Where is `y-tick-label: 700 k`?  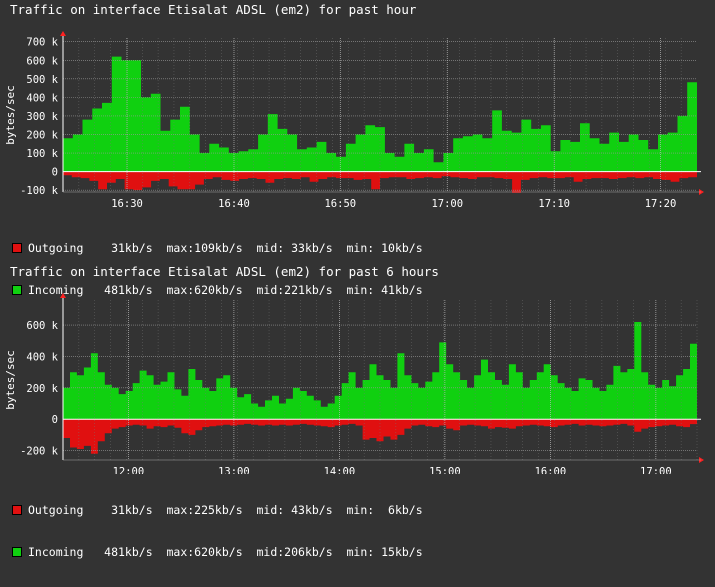
y-tick-label: 700 k is located at coordinates (42, 43).